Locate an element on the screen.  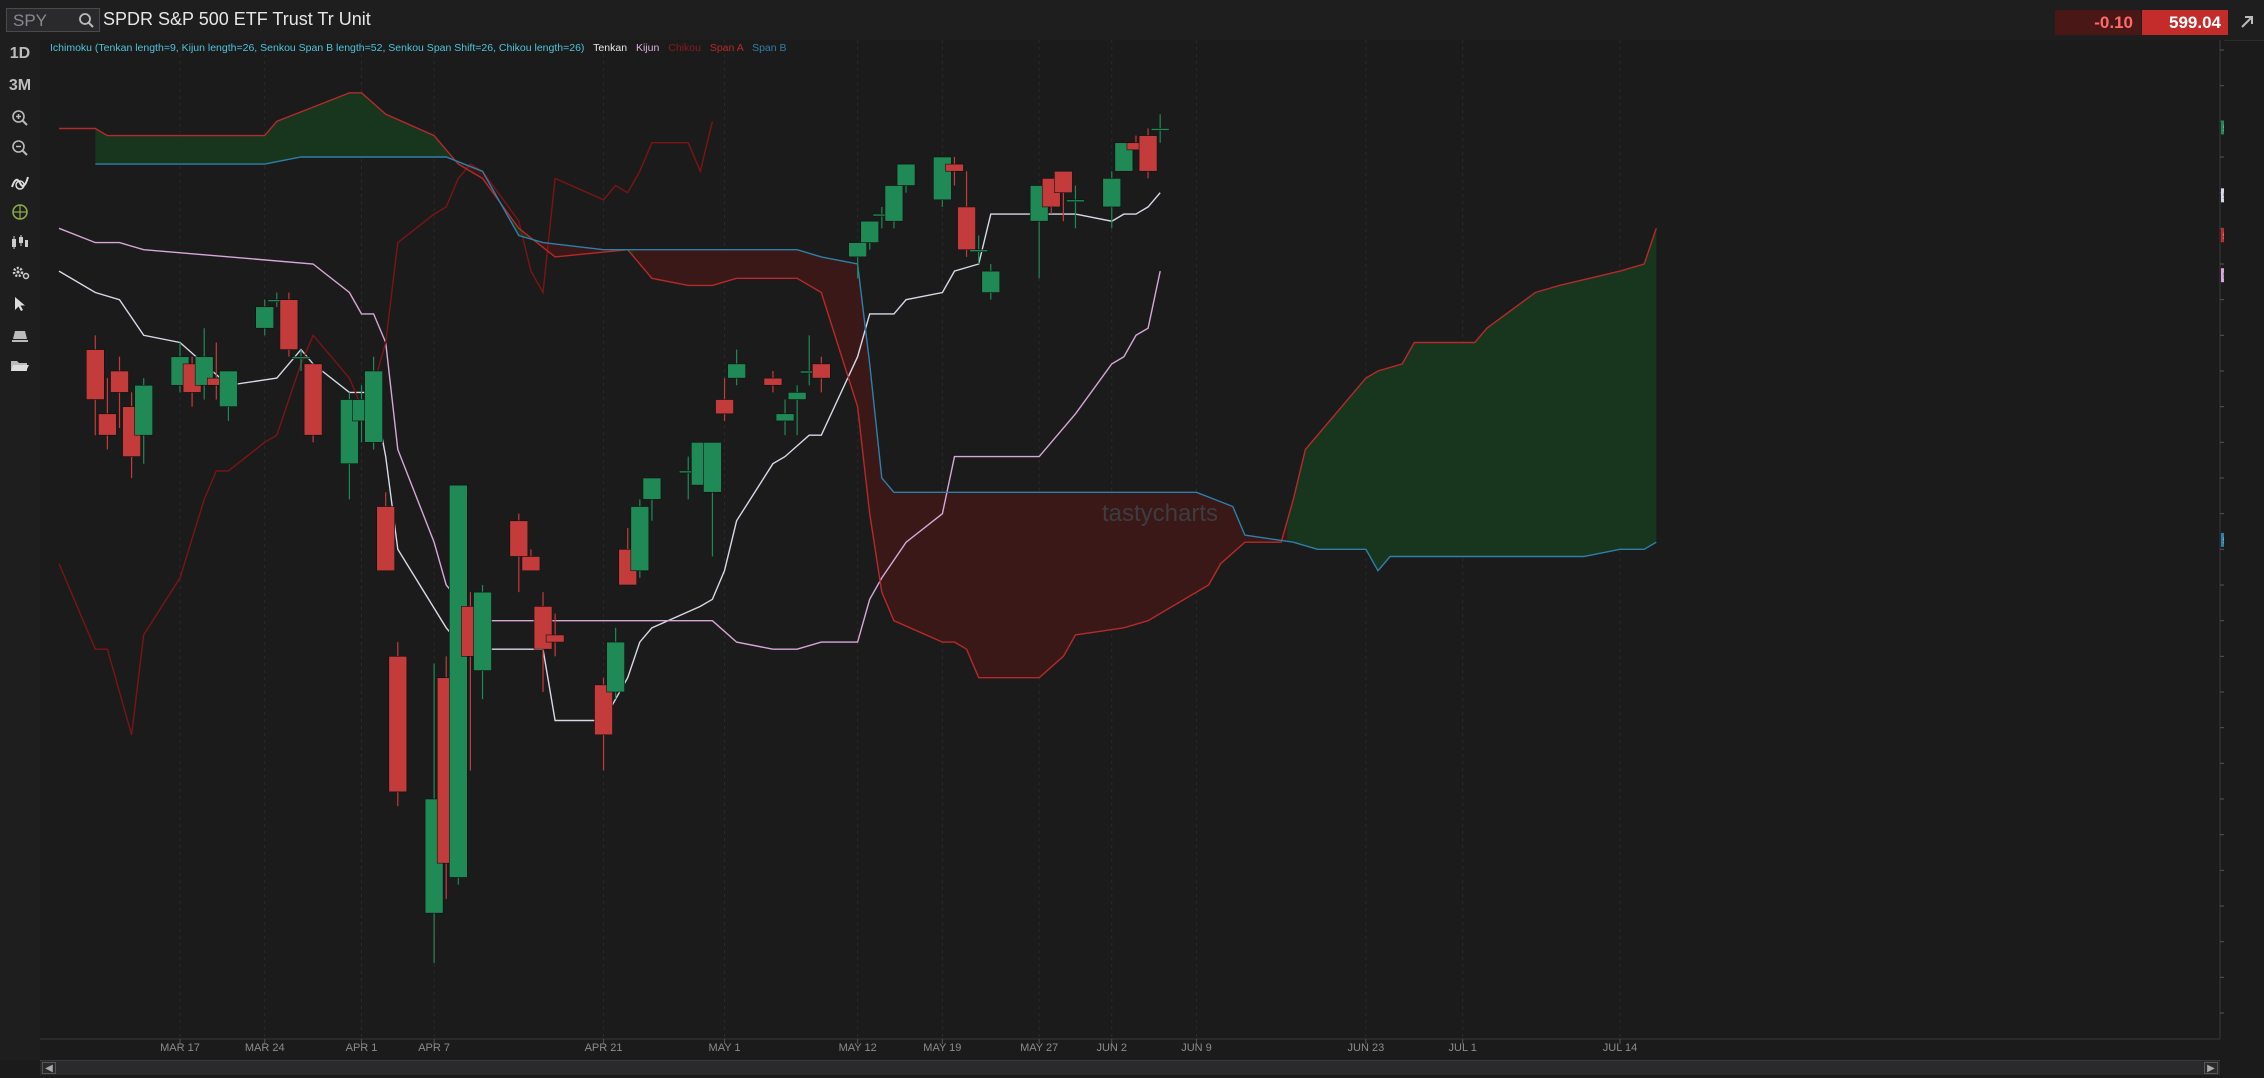
templates-icon is located at coordinates (20, 336).